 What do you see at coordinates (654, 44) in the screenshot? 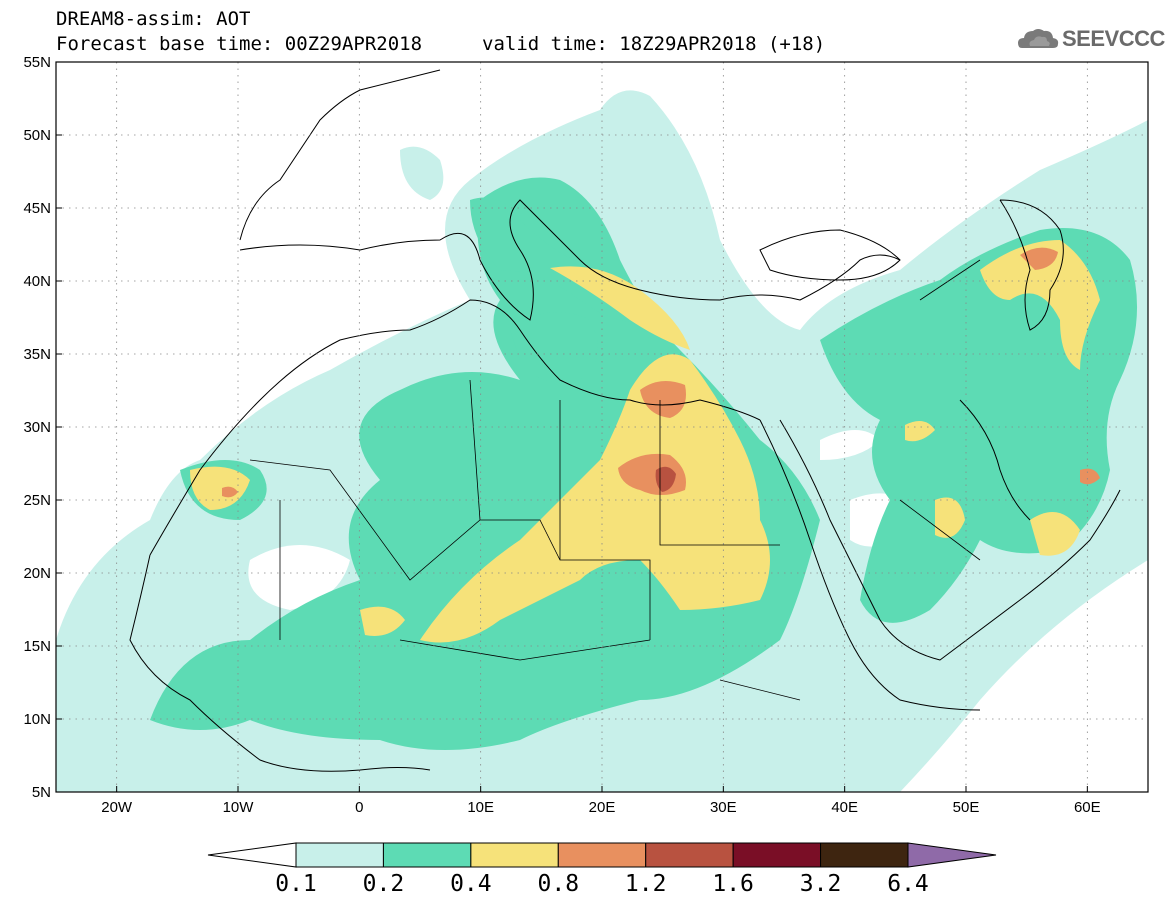
I see `valid-time: valid time: 18Z29APR2018 (+18)` at bounding box center [654, 44].